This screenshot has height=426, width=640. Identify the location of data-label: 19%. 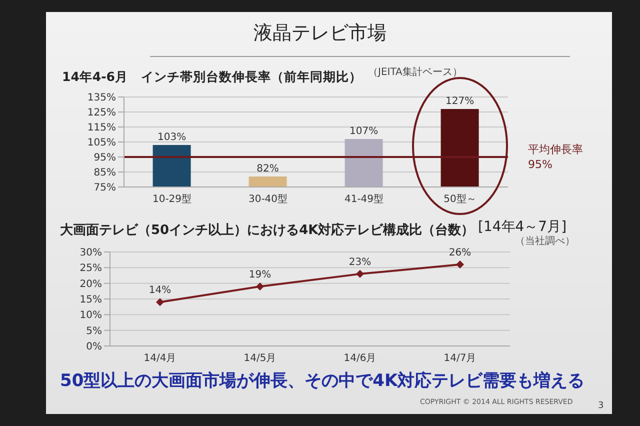
(260, 274).